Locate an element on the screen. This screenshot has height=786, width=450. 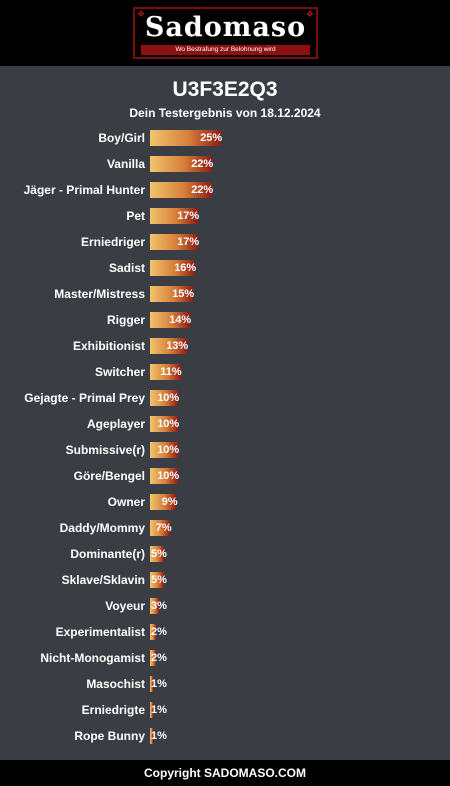
chart-row: Sklave/Sklavin 5% is located at coordinates (225, 580).